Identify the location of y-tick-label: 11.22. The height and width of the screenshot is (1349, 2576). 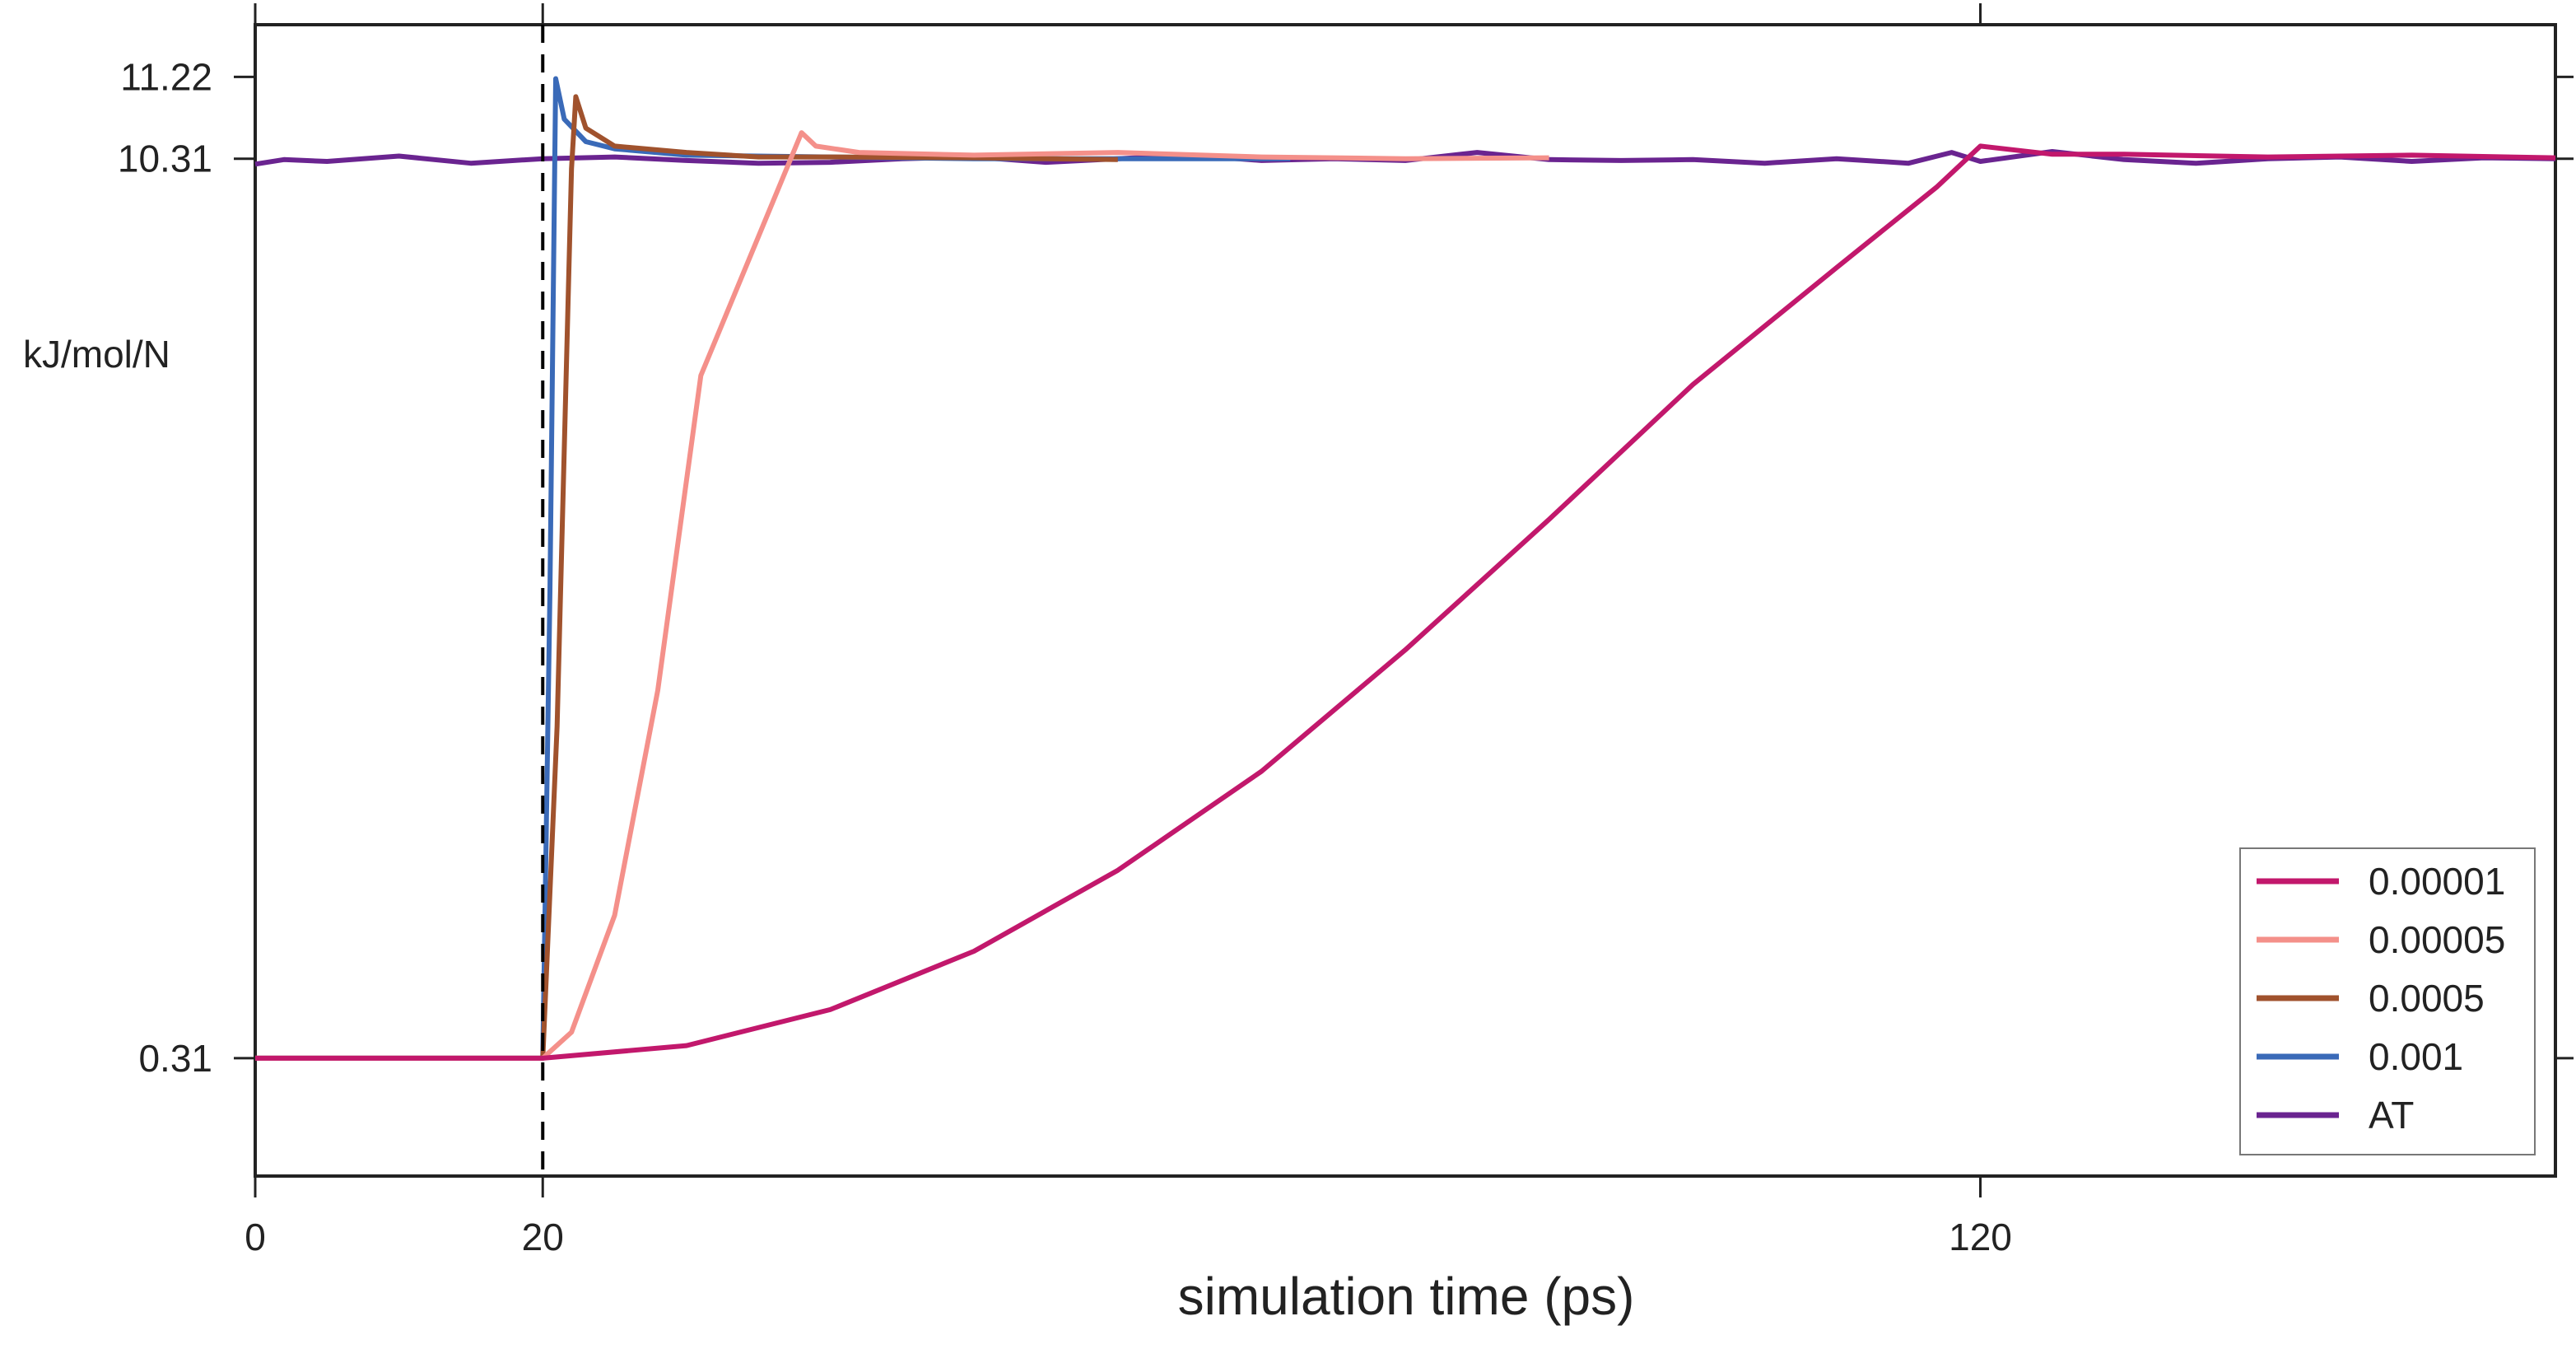
(166, 76).